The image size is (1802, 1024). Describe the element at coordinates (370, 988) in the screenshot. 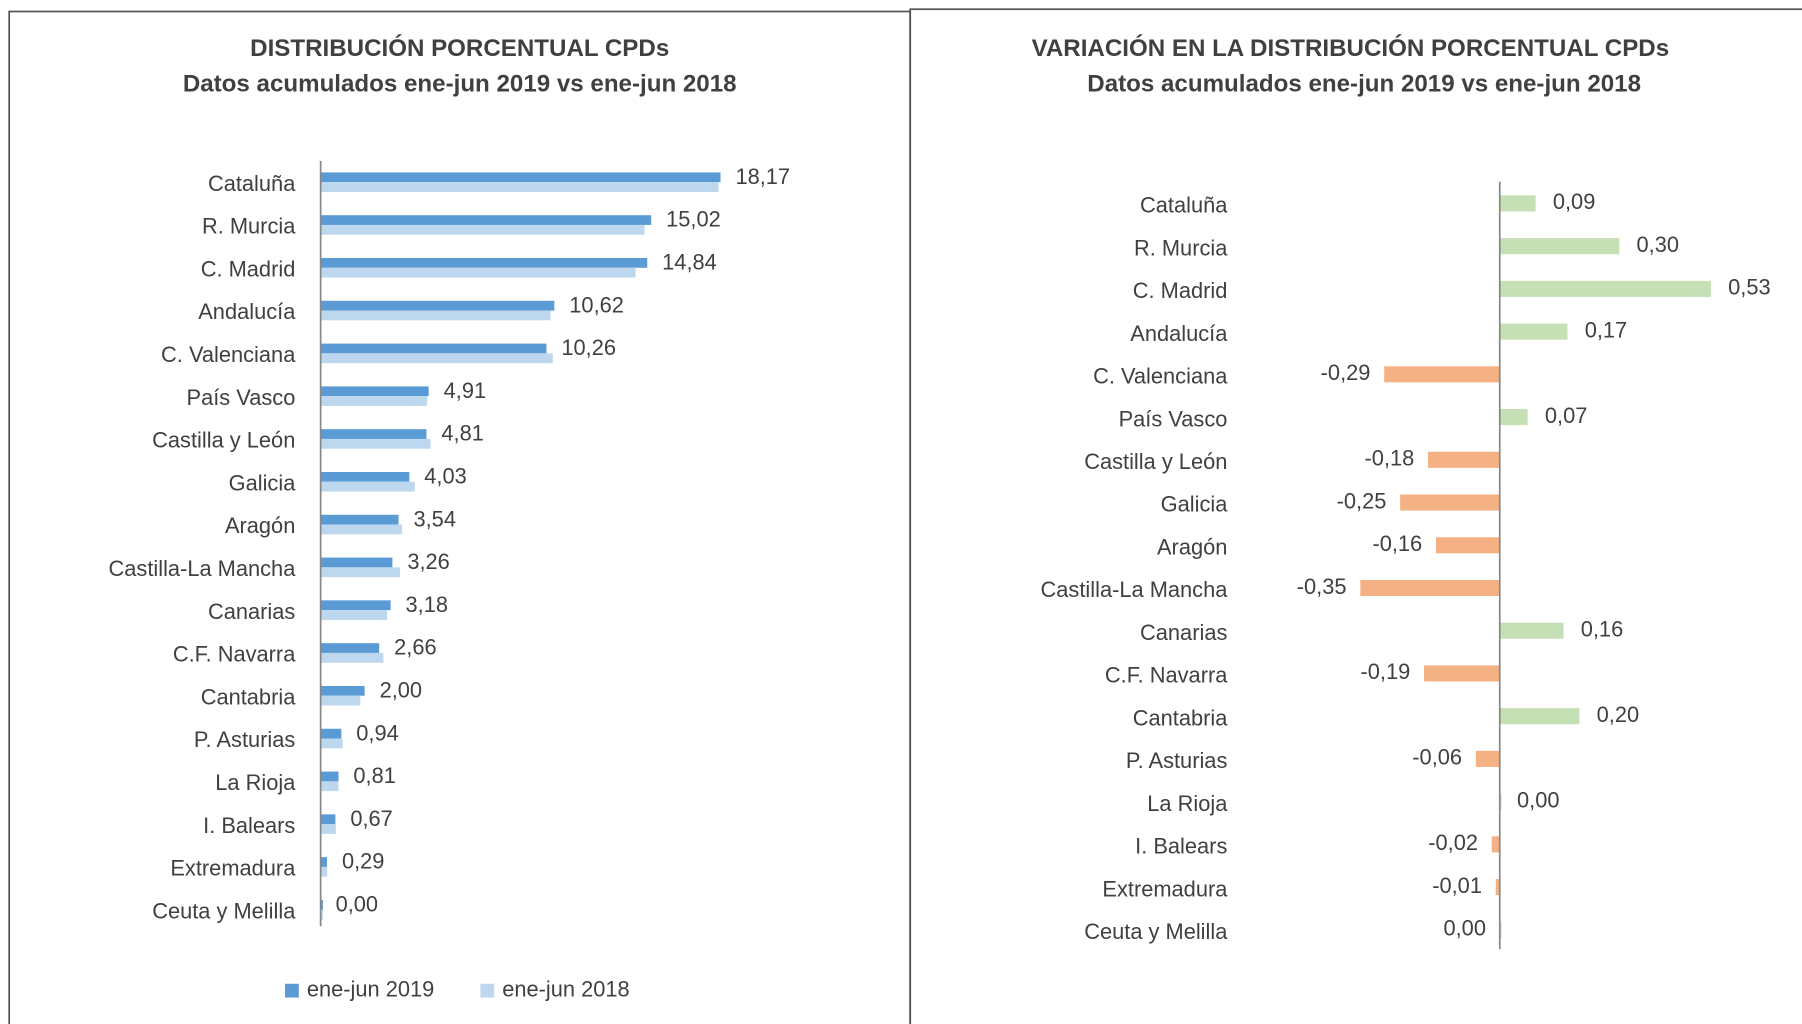

I see `legend-label: ene-jun 2019` at that location.